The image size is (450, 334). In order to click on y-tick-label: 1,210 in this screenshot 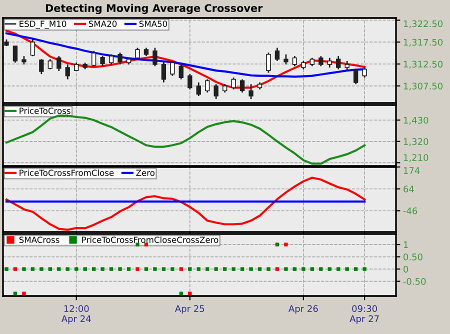, I will do `click(416, 158)`.